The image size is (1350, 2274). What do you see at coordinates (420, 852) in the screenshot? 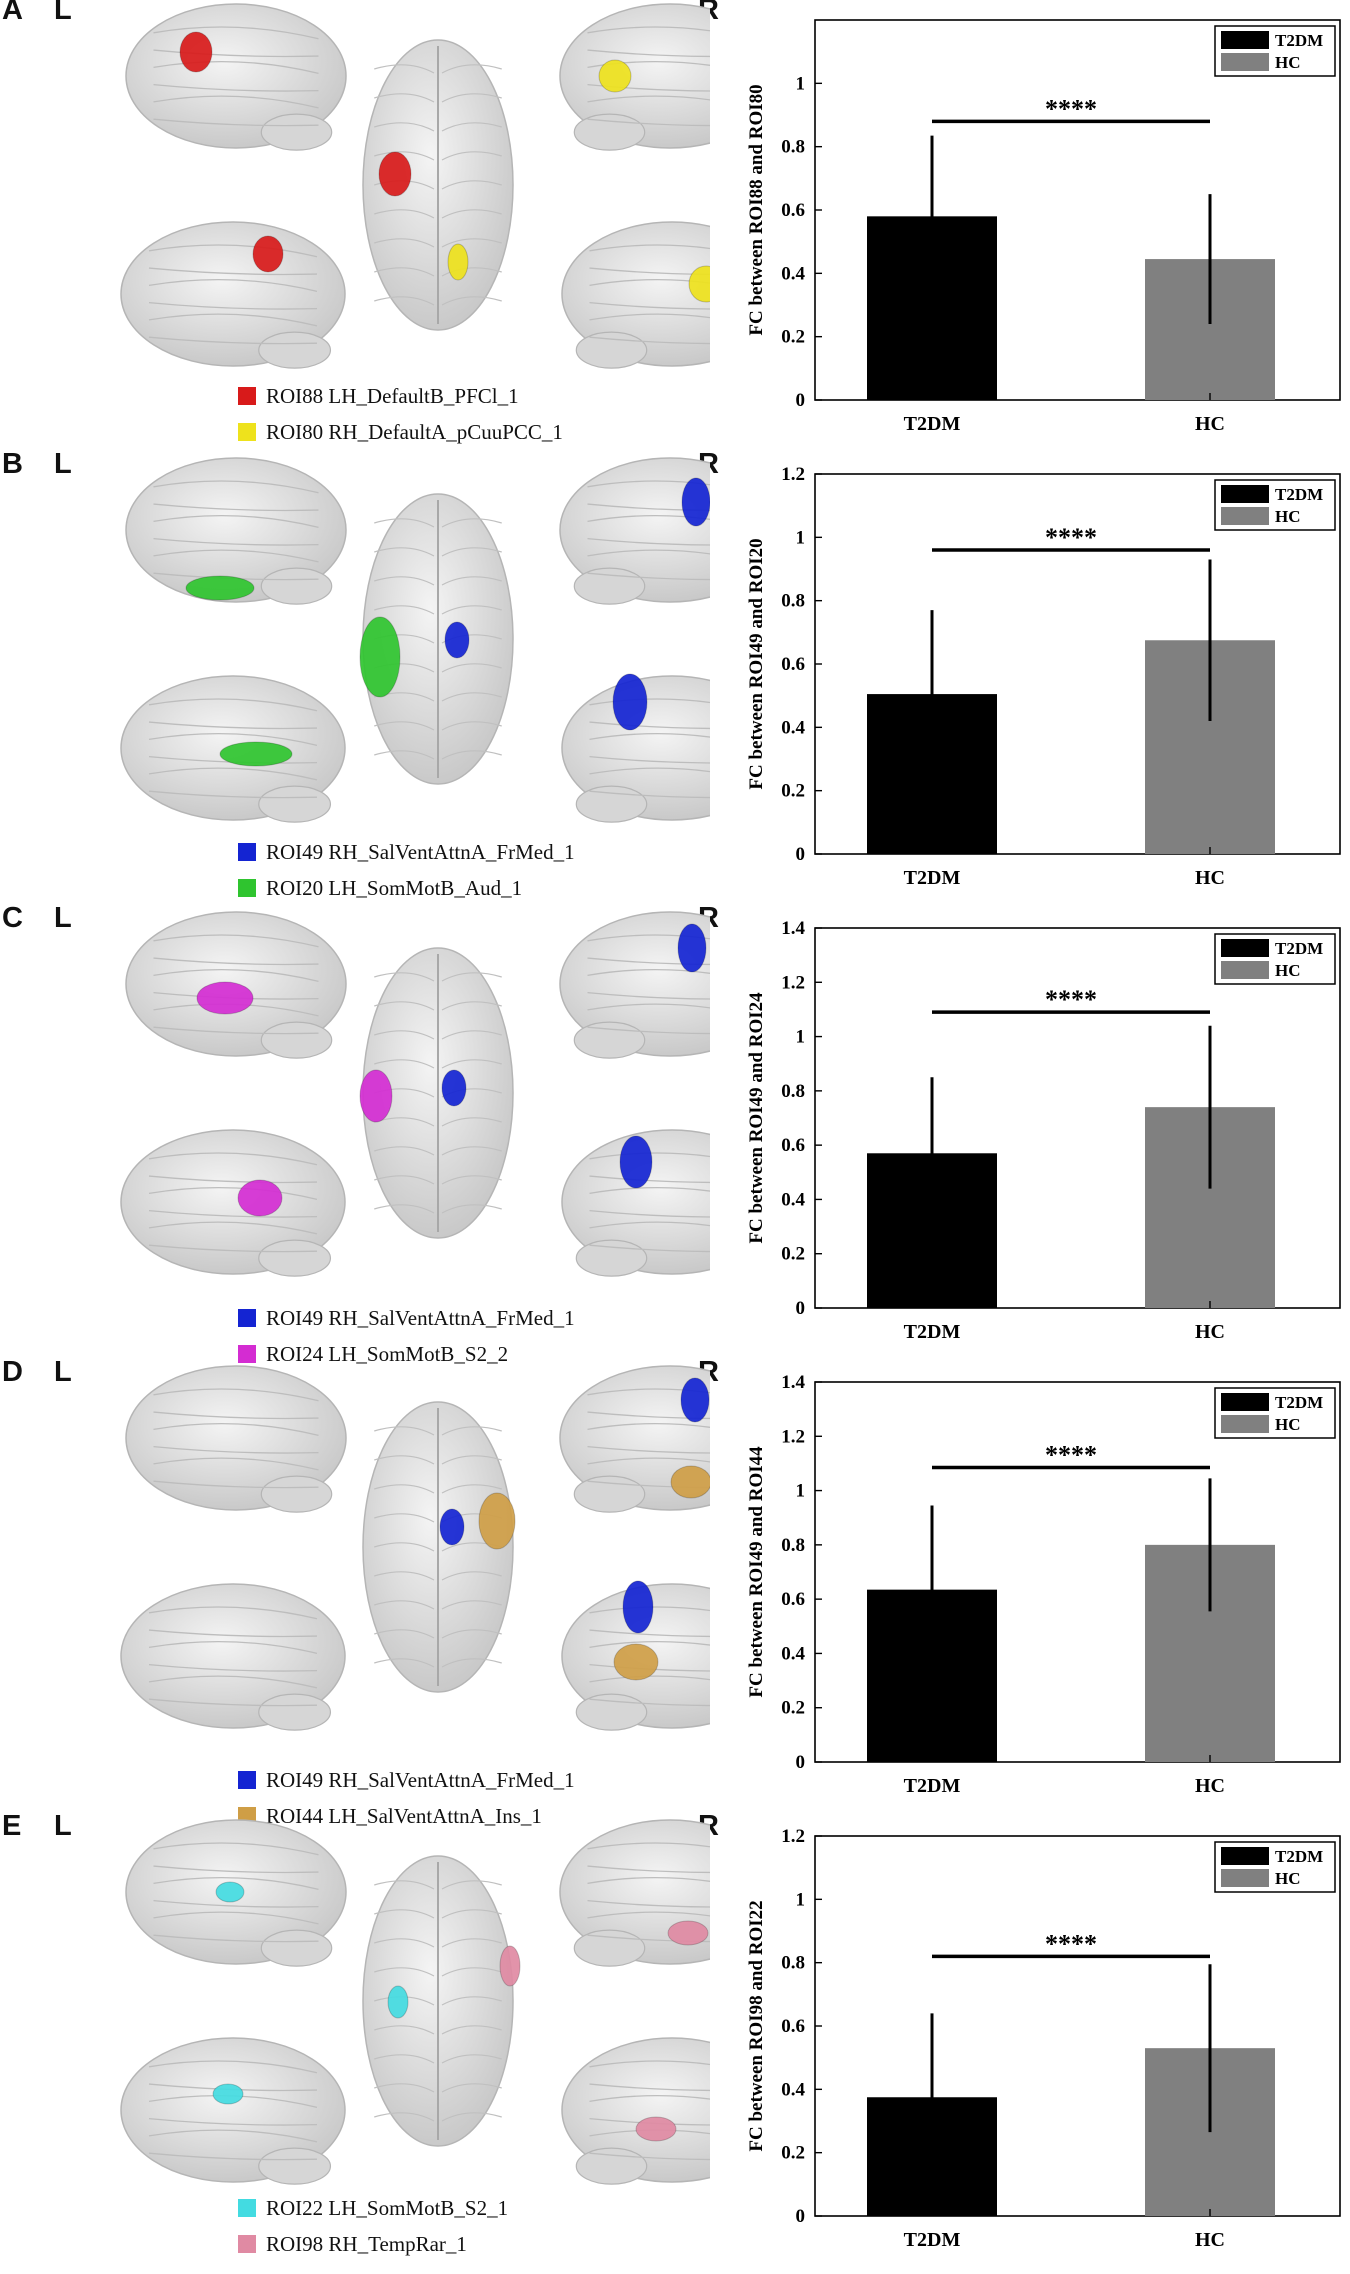
I see `roi-legend-label: ROI49 RH_SalVentAttnA_FrMed_1` at bounding box center [420, 852].